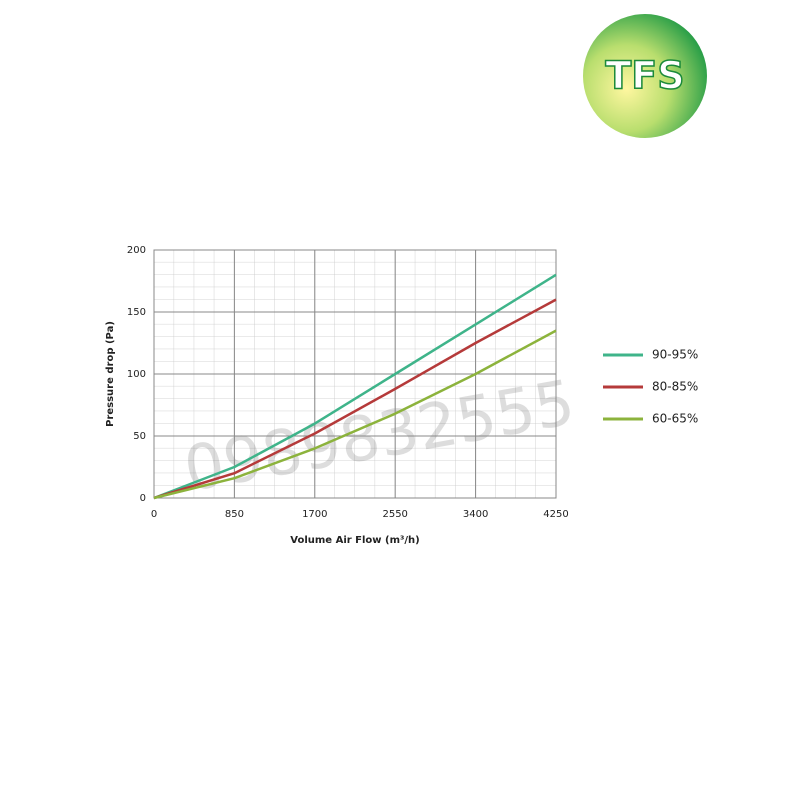  What do you see at coordinates (675, 419) in the screenshot?
I see `legend-label: 60-65%` at bounding box center [675, 419].